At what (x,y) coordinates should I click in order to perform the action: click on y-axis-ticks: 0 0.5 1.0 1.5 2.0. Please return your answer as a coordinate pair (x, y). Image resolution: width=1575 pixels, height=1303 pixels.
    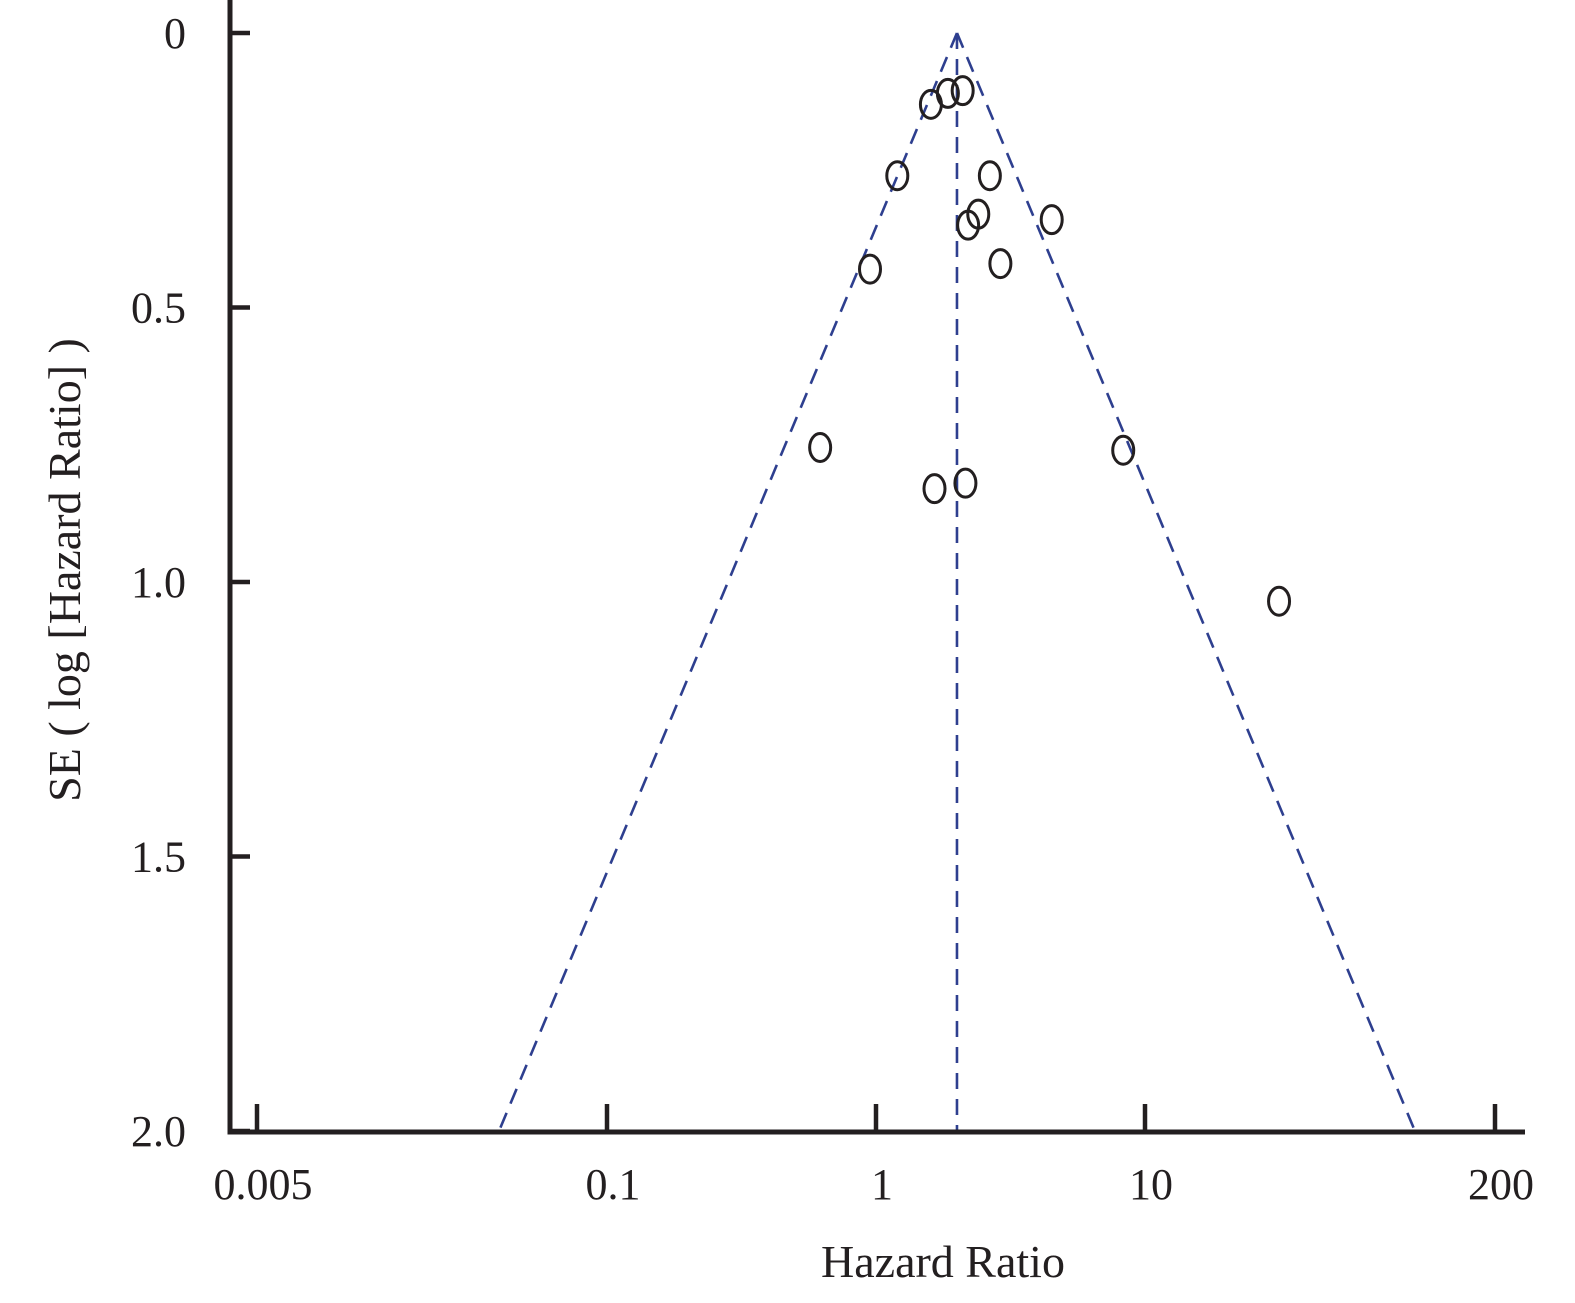
    Looking at the image, I should click on (190, 582).